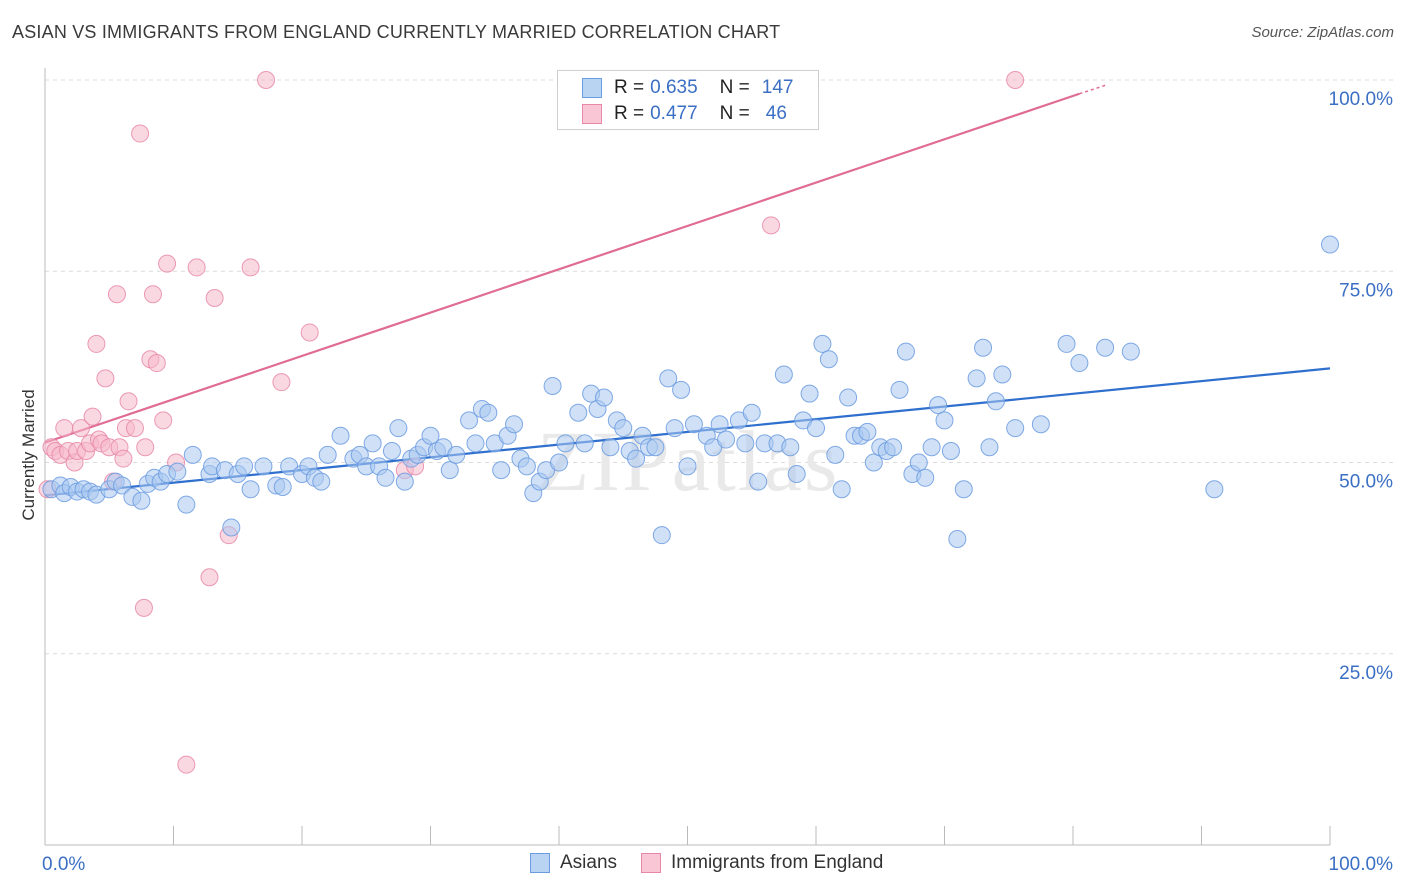  I want to click on y-axis-label: Currently Married, so click(29, 455).